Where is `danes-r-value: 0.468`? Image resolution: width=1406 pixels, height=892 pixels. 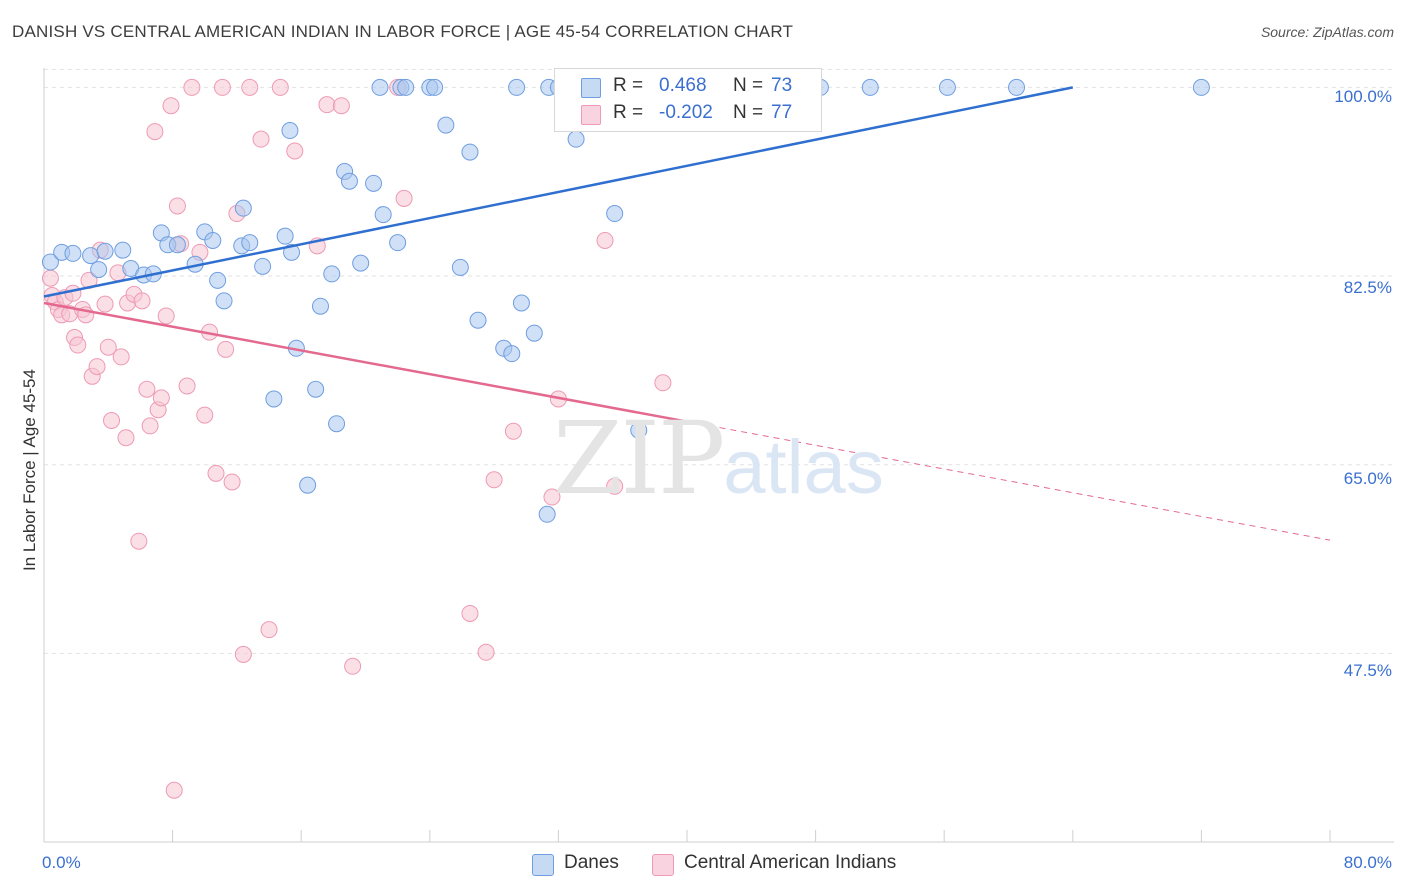 danes-r-value: 0.468 is located at coordinates (683, 85).